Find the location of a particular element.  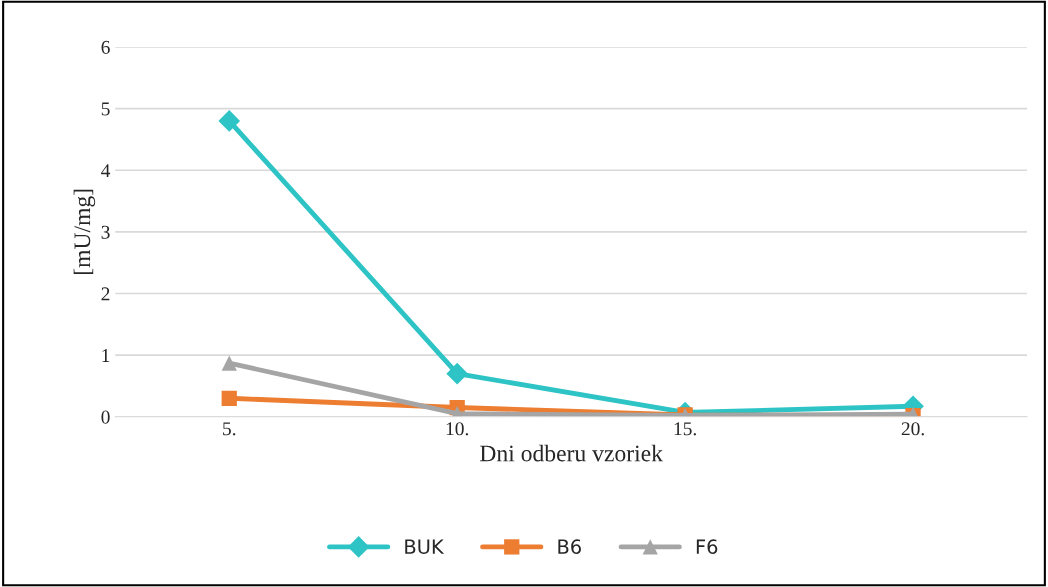

x-tick-label: 15. is located at coordinates (685, 429).